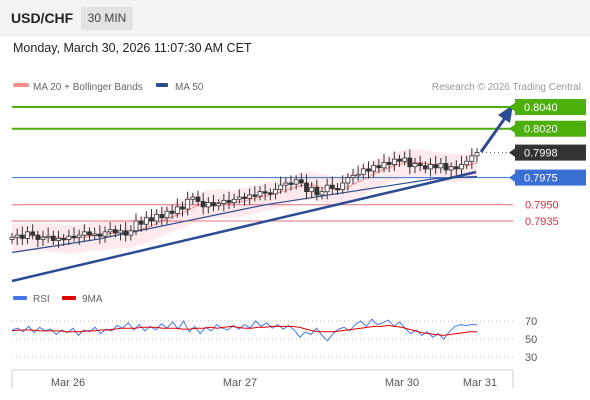 This screenshot has width=590, height=400. I want to click on ma20-legend-label: MA 20 + Bollinger Bands, so click(88, 87).